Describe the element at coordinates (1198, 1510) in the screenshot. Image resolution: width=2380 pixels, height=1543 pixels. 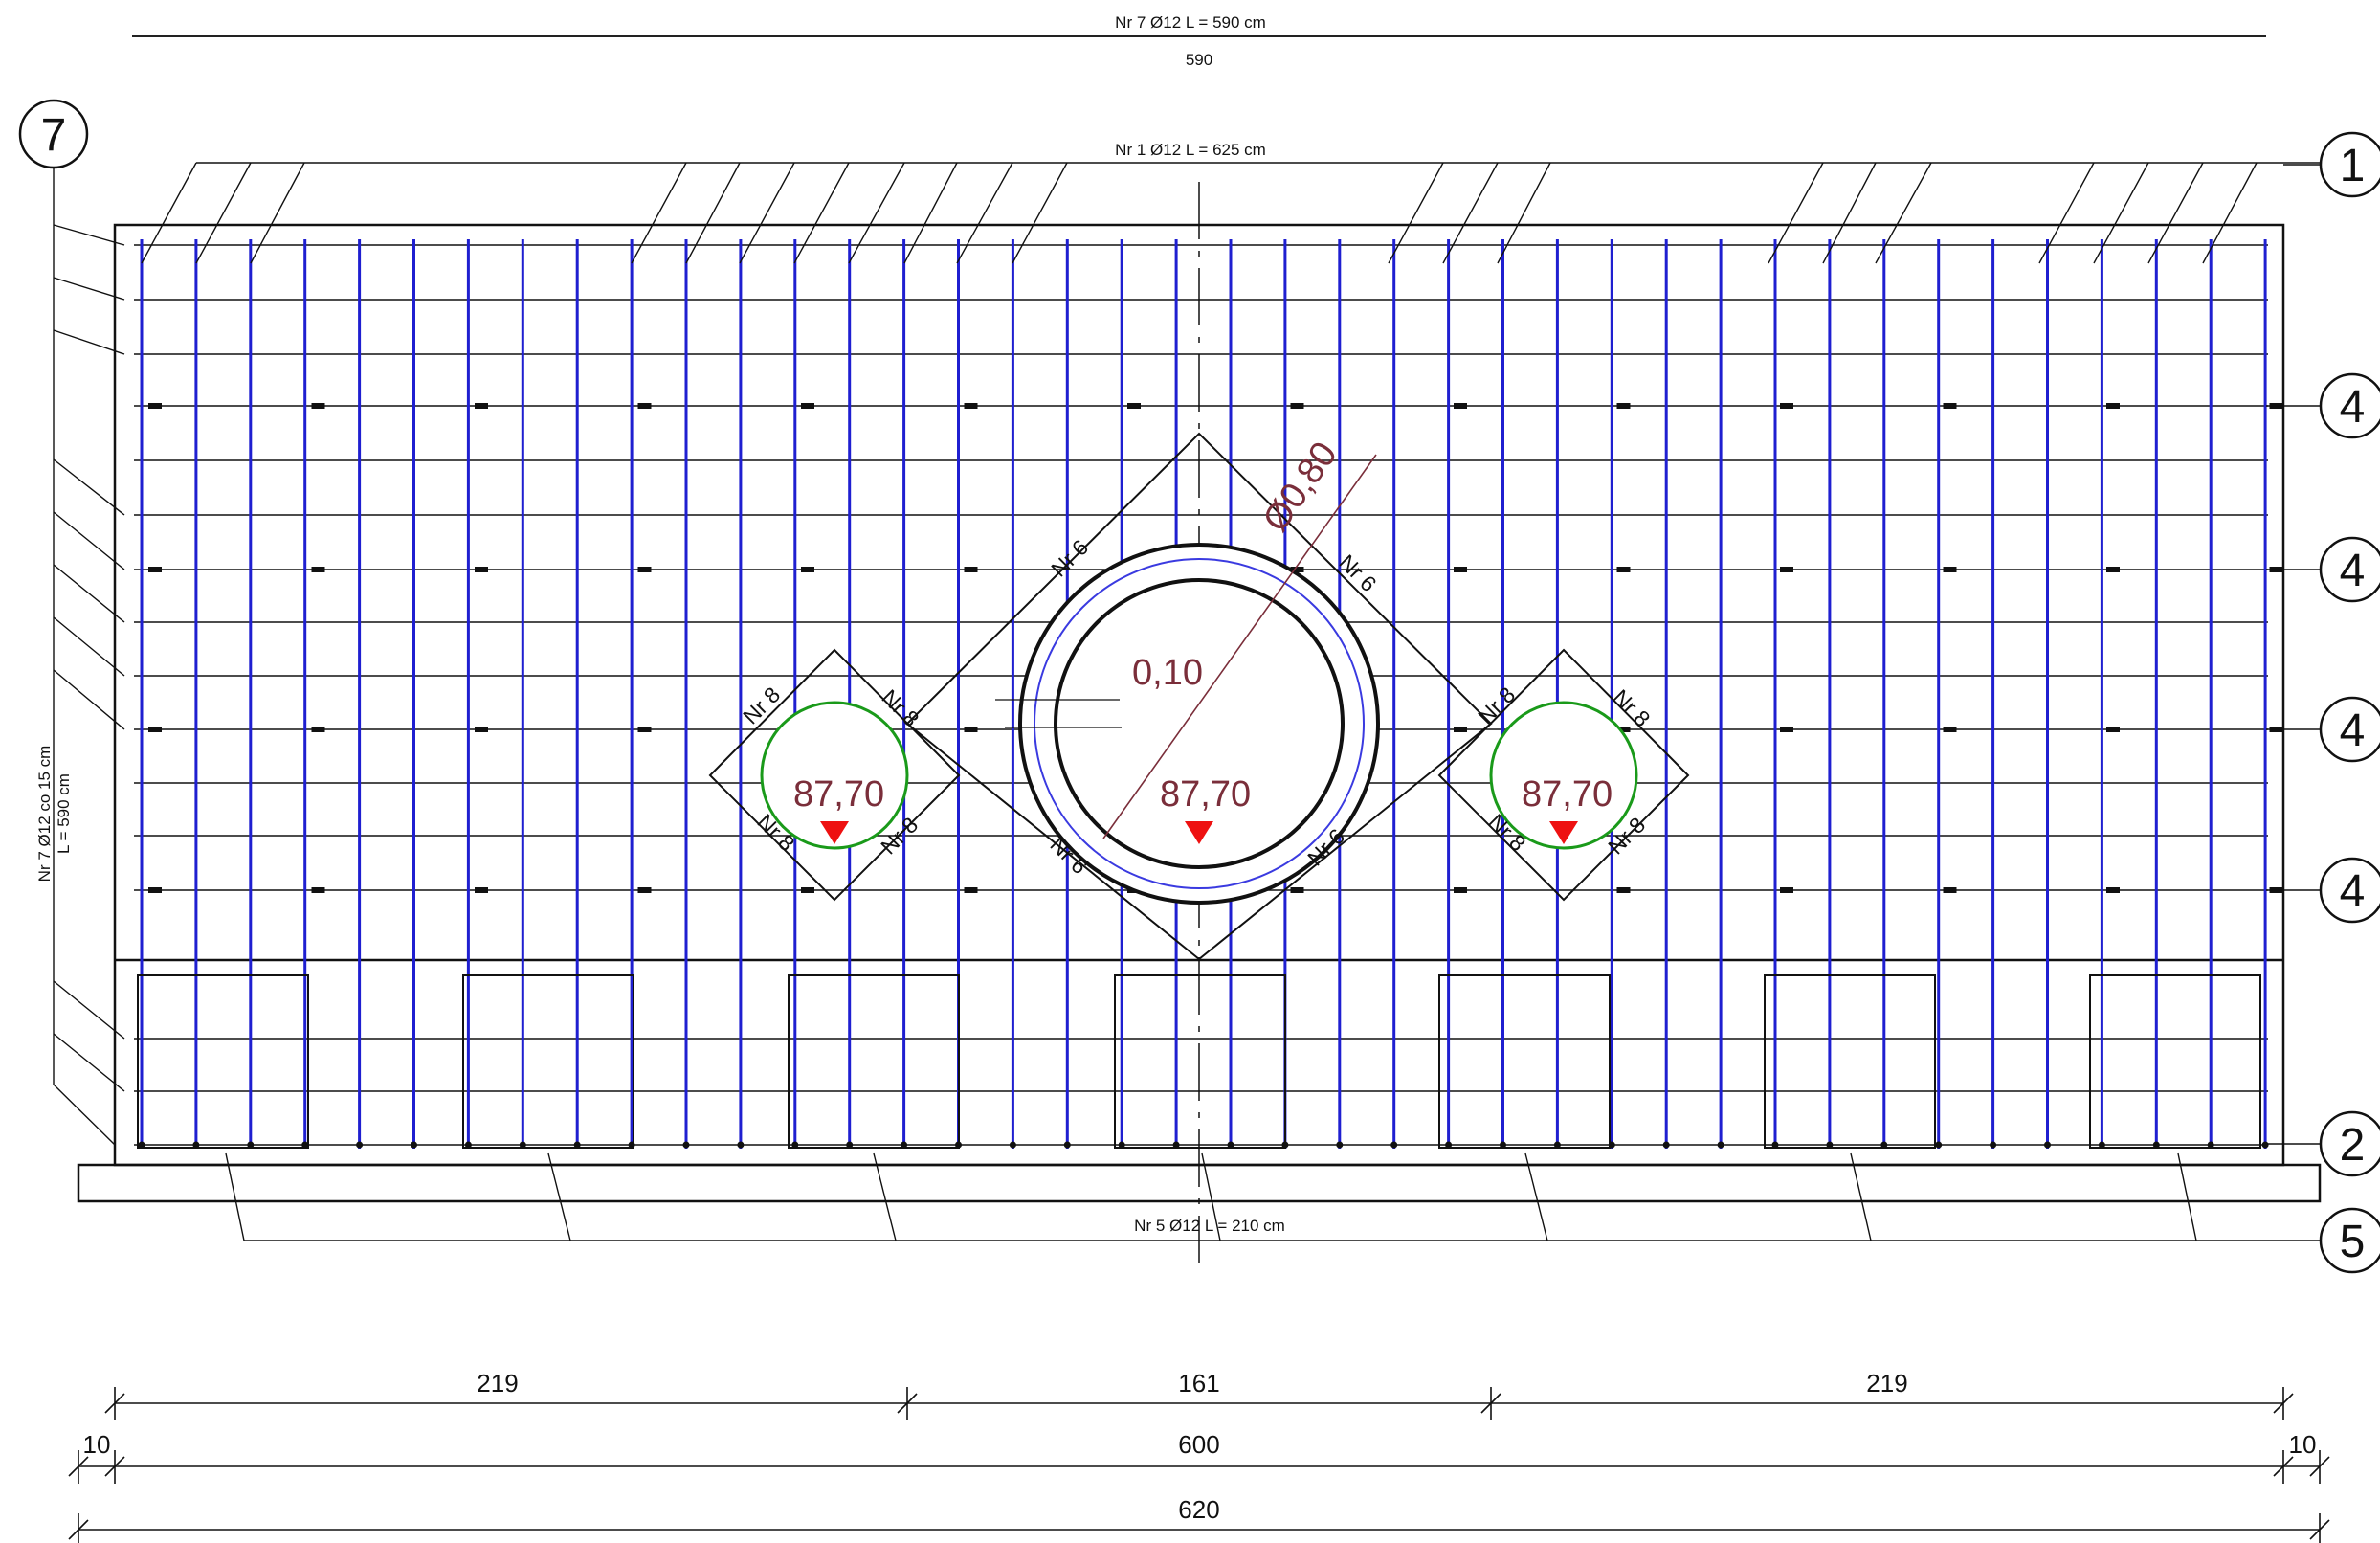
I see `dim-total-width: 620` at that location.